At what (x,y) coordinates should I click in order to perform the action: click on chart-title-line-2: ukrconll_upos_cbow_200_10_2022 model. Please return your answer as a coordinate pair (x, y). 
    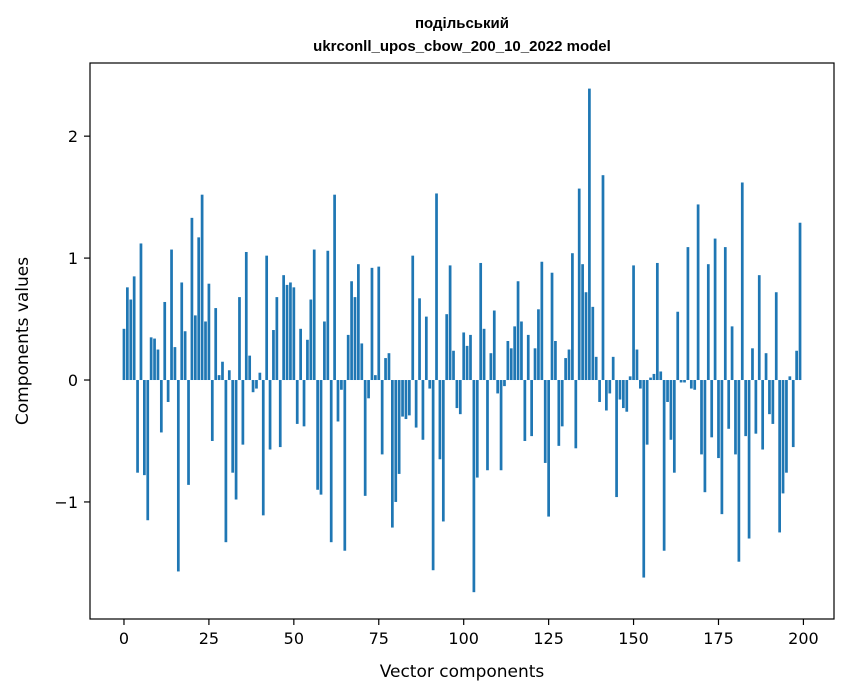
    Looking at the image, I should click on (462, 46).